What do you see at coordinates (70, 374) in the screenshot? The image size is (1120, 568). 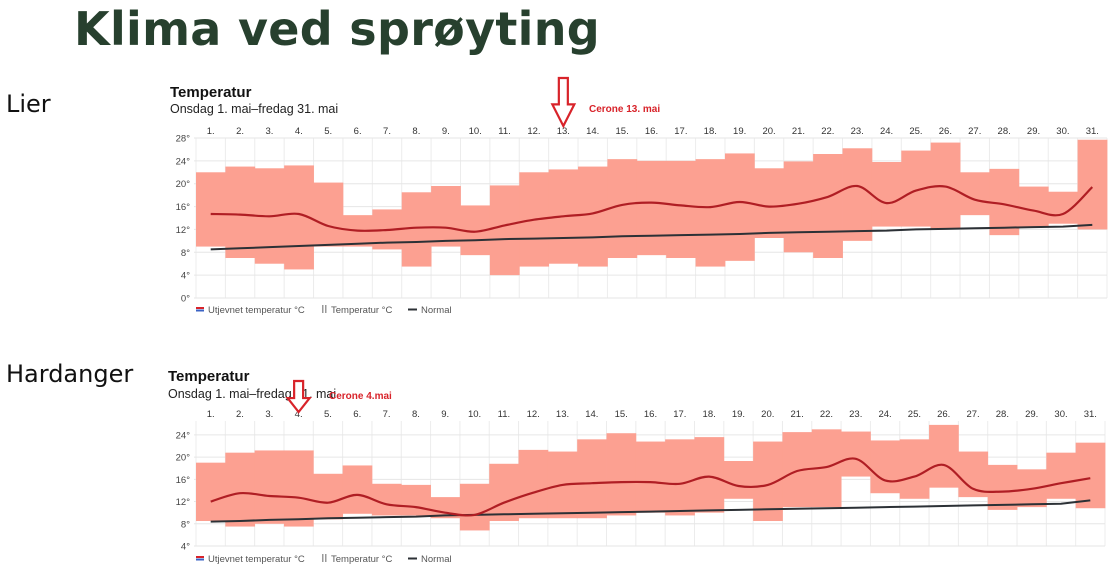 I see `region-label-hardanger: Hardanger` at bounding box center [70, 374].